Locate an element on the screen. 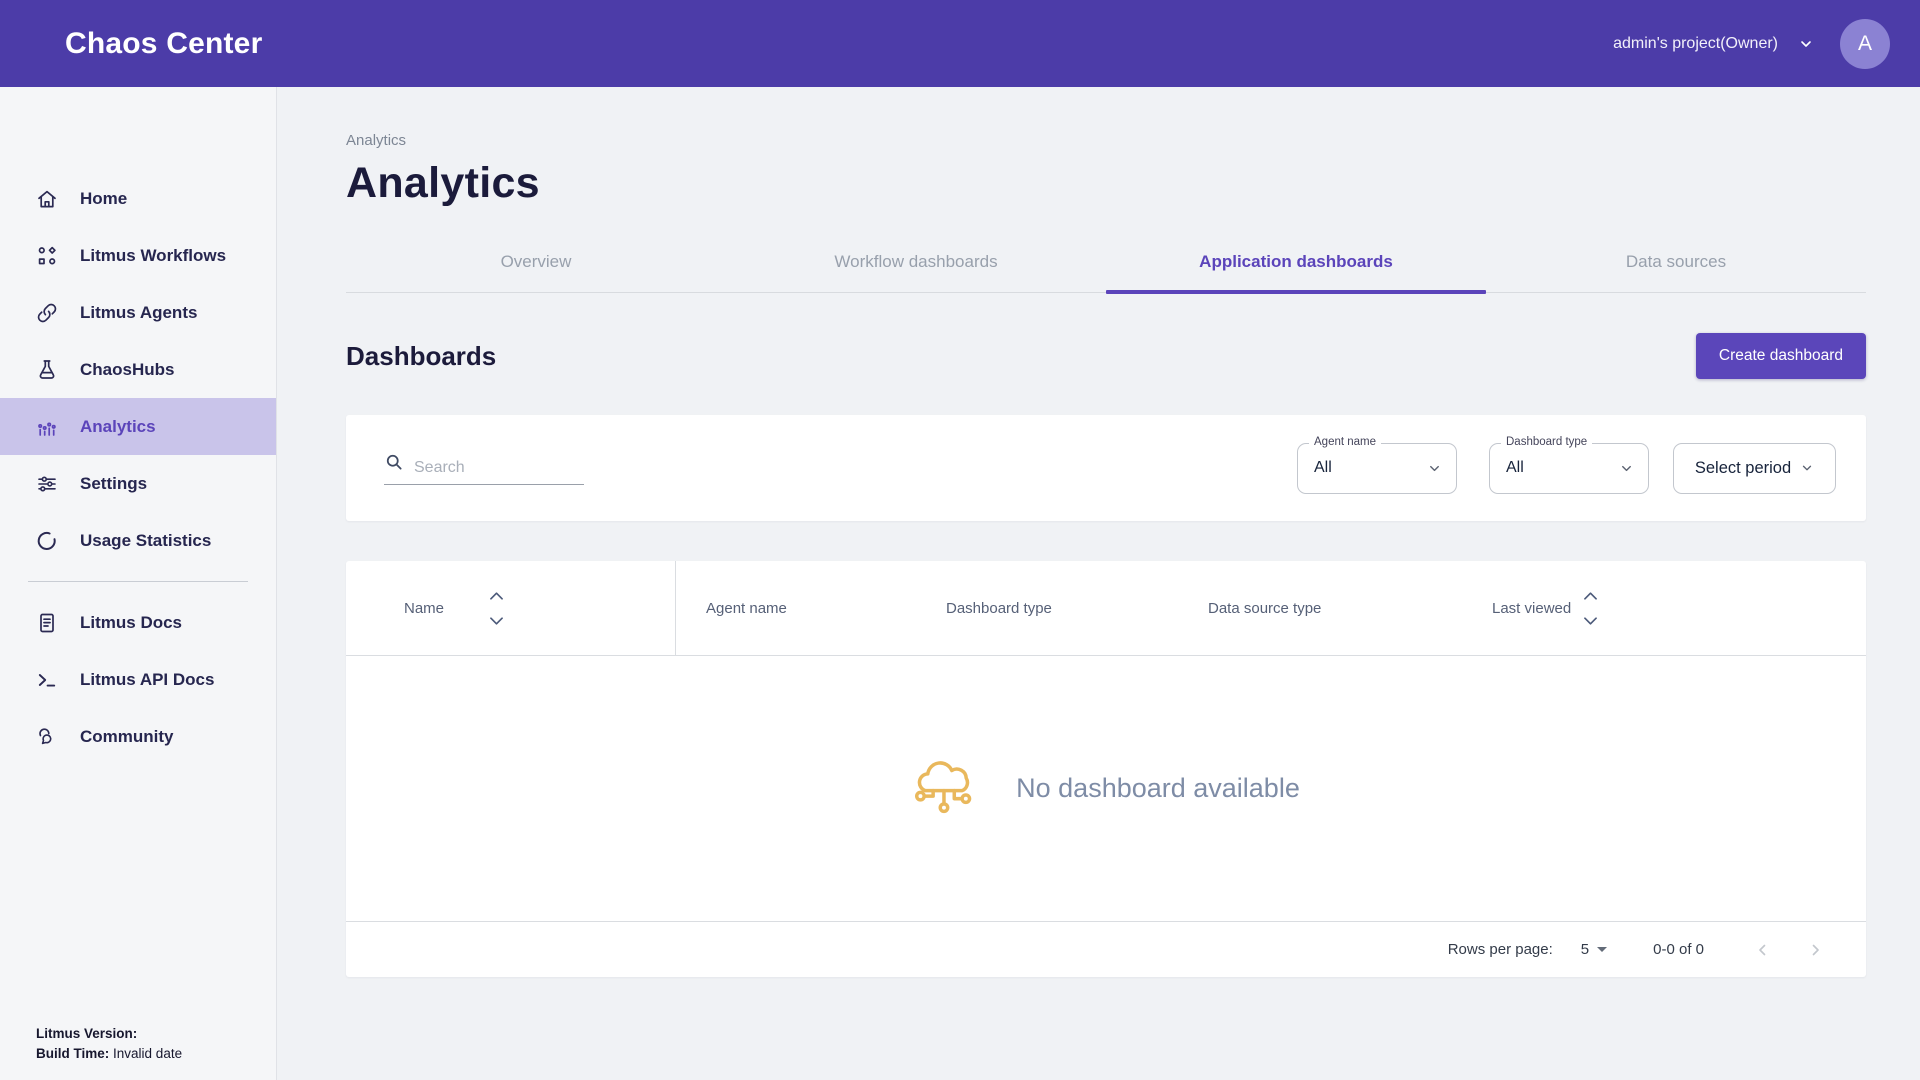  bar-chart-icon is located at coordinates (47, 427).